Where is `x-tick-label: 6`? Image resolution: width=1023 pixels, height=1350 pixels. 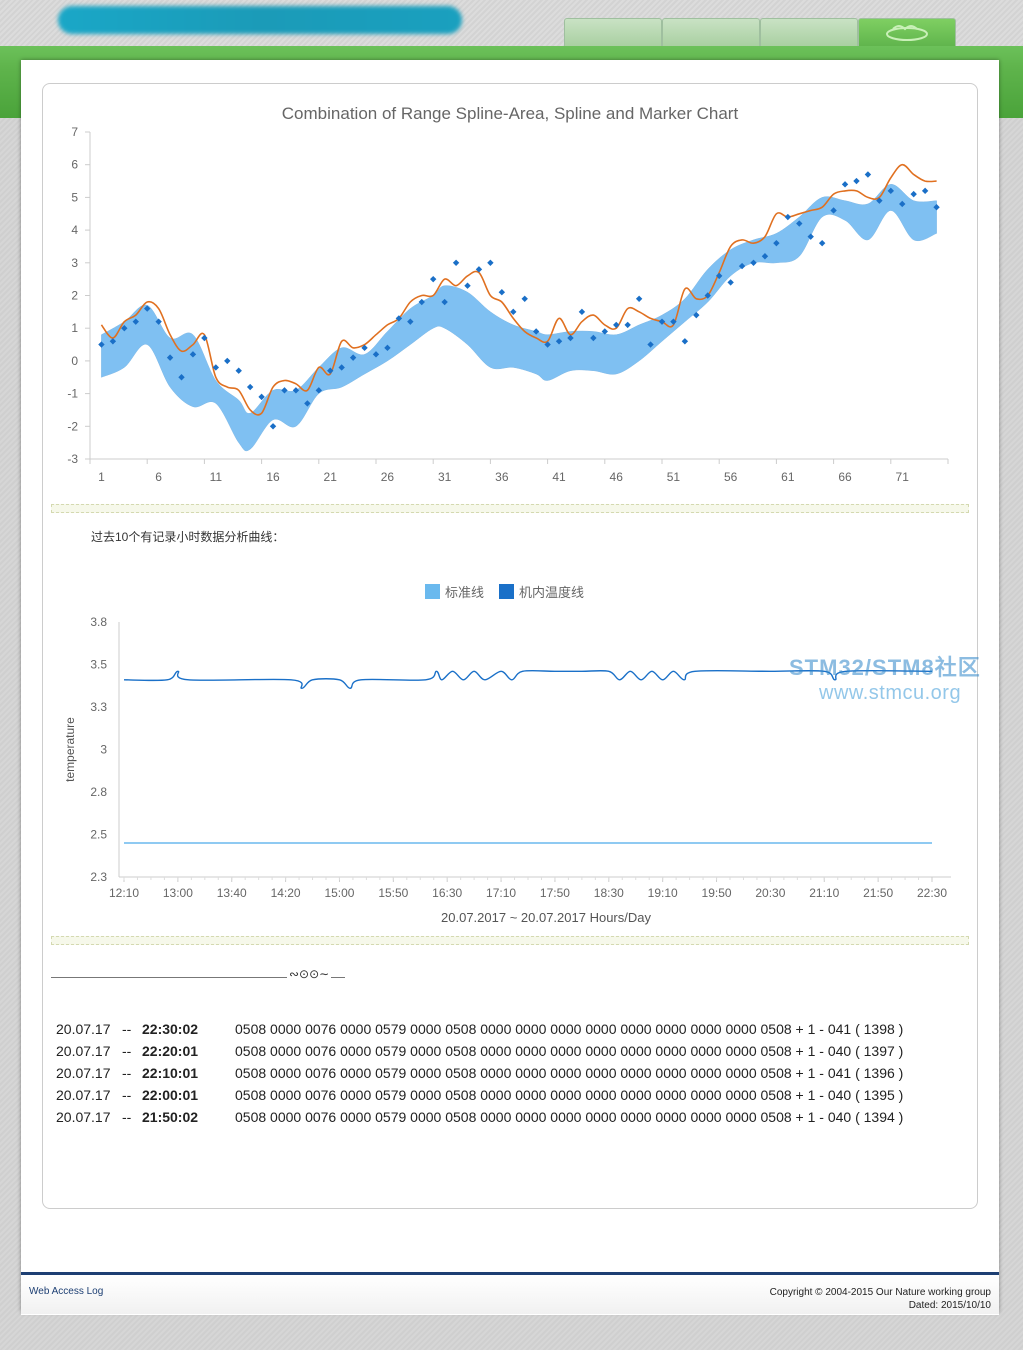
x-tick-label: 6 is located at coordinates (158, 477).